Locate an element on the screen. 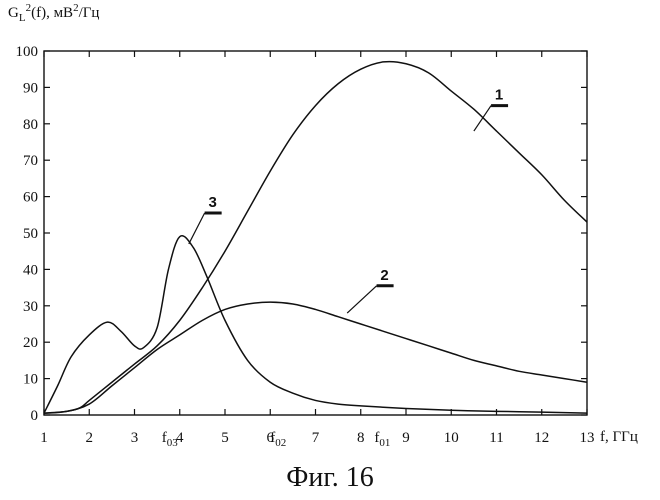 The width and height of the screenshot is (660, 500). x-tick-label: 12 is located at coordinates (541, 438).